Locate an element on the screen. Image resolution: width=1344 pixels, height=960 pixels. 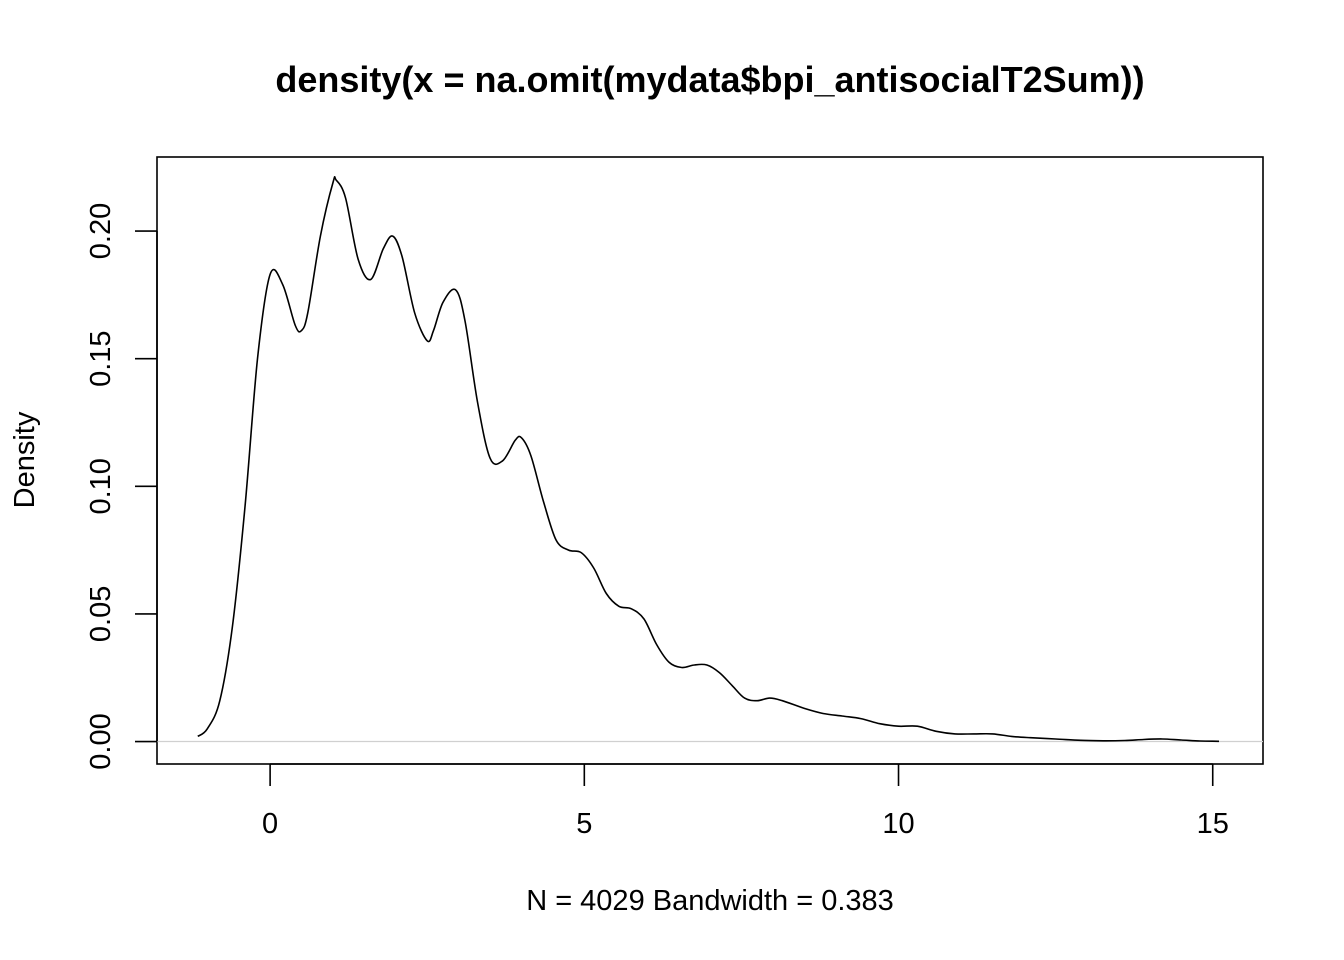
y-tick-label: 0.05 is located at coordinates (101, 614).